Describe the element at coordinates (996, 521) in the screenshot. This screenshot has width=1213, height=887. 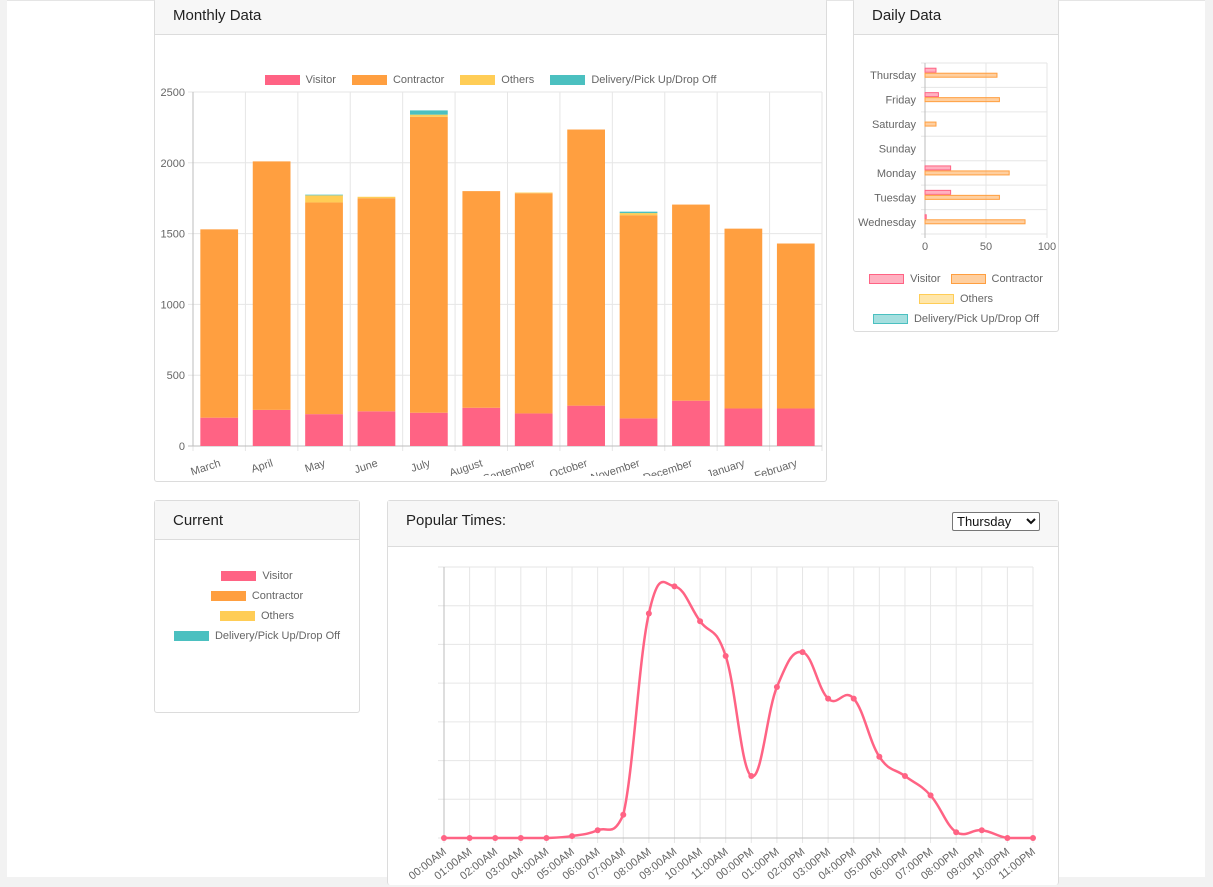
I see `day-select: Thursday` at that location.